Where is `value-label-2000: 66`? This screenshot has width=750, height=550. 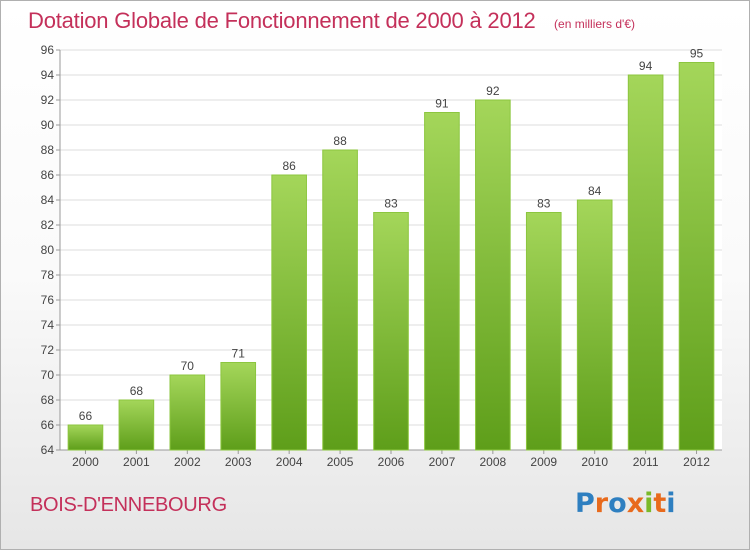
value-label-2000: 66 is located at coordinates (86, 416).